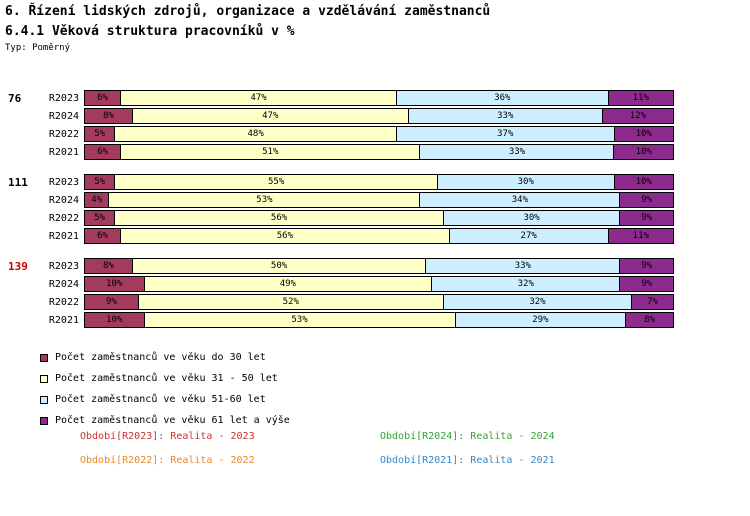 Image resolution: width=750 pixels, height=516 pixels. I want to click on stacked-bar: 10% 53% 29% 8%, so click(379, 320).